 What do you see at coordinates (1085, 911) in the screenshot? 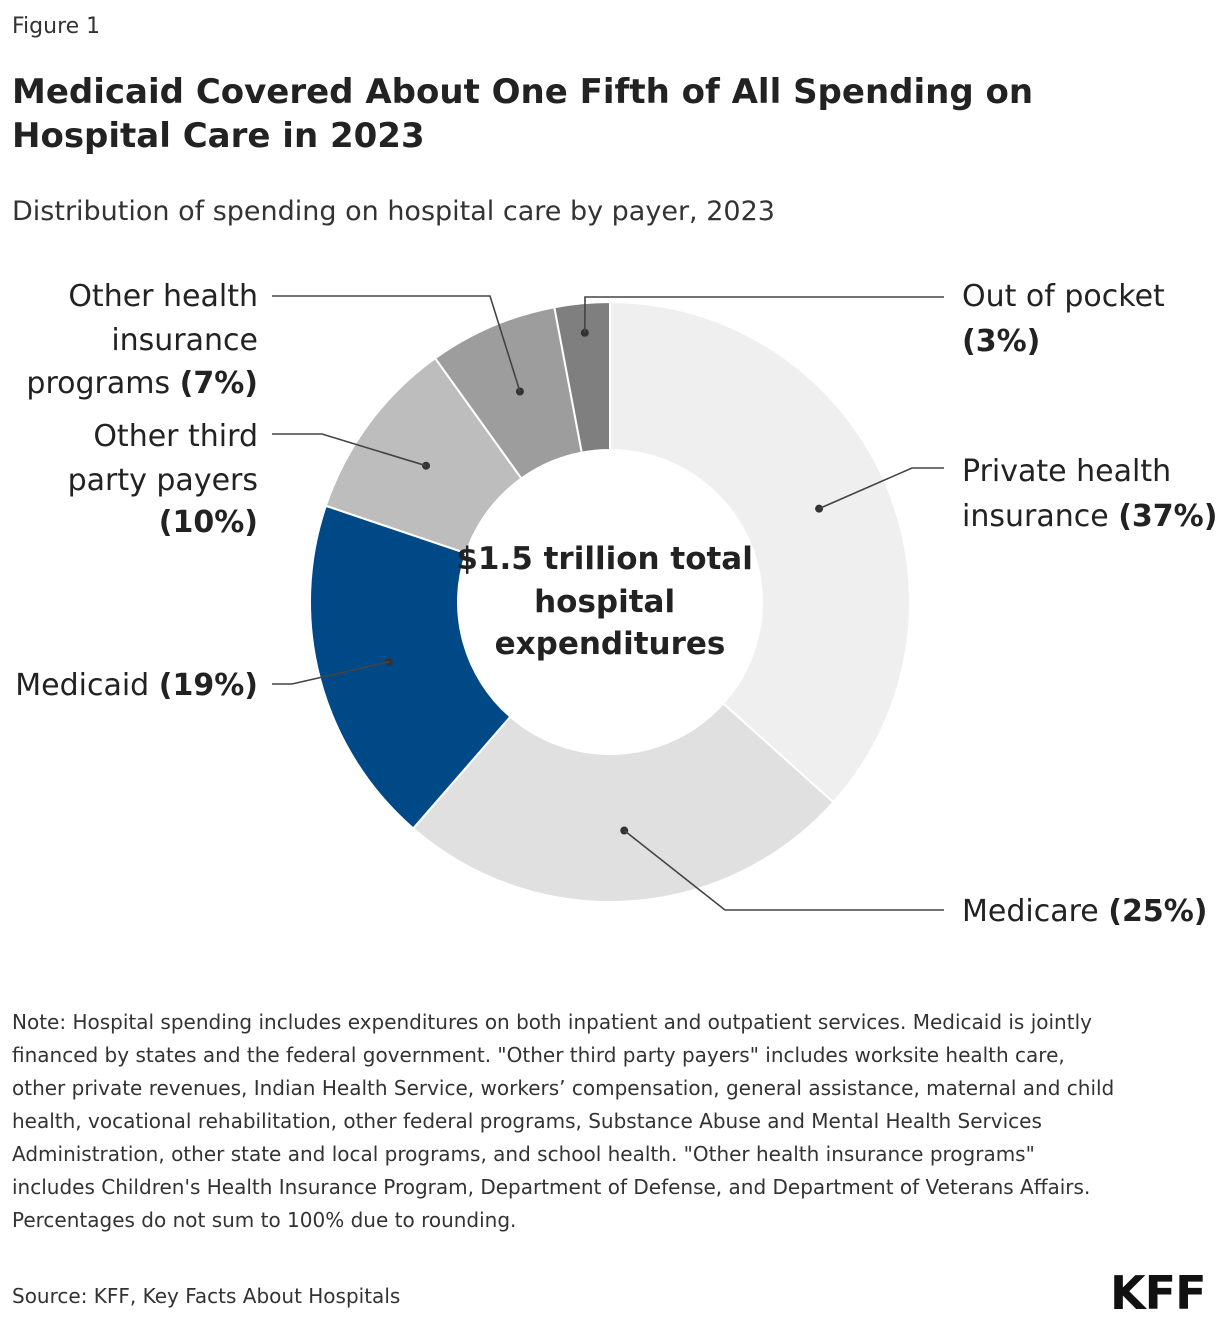
I see `label-medicare: Medicare (25%)` at bounding box center [1085, 911].